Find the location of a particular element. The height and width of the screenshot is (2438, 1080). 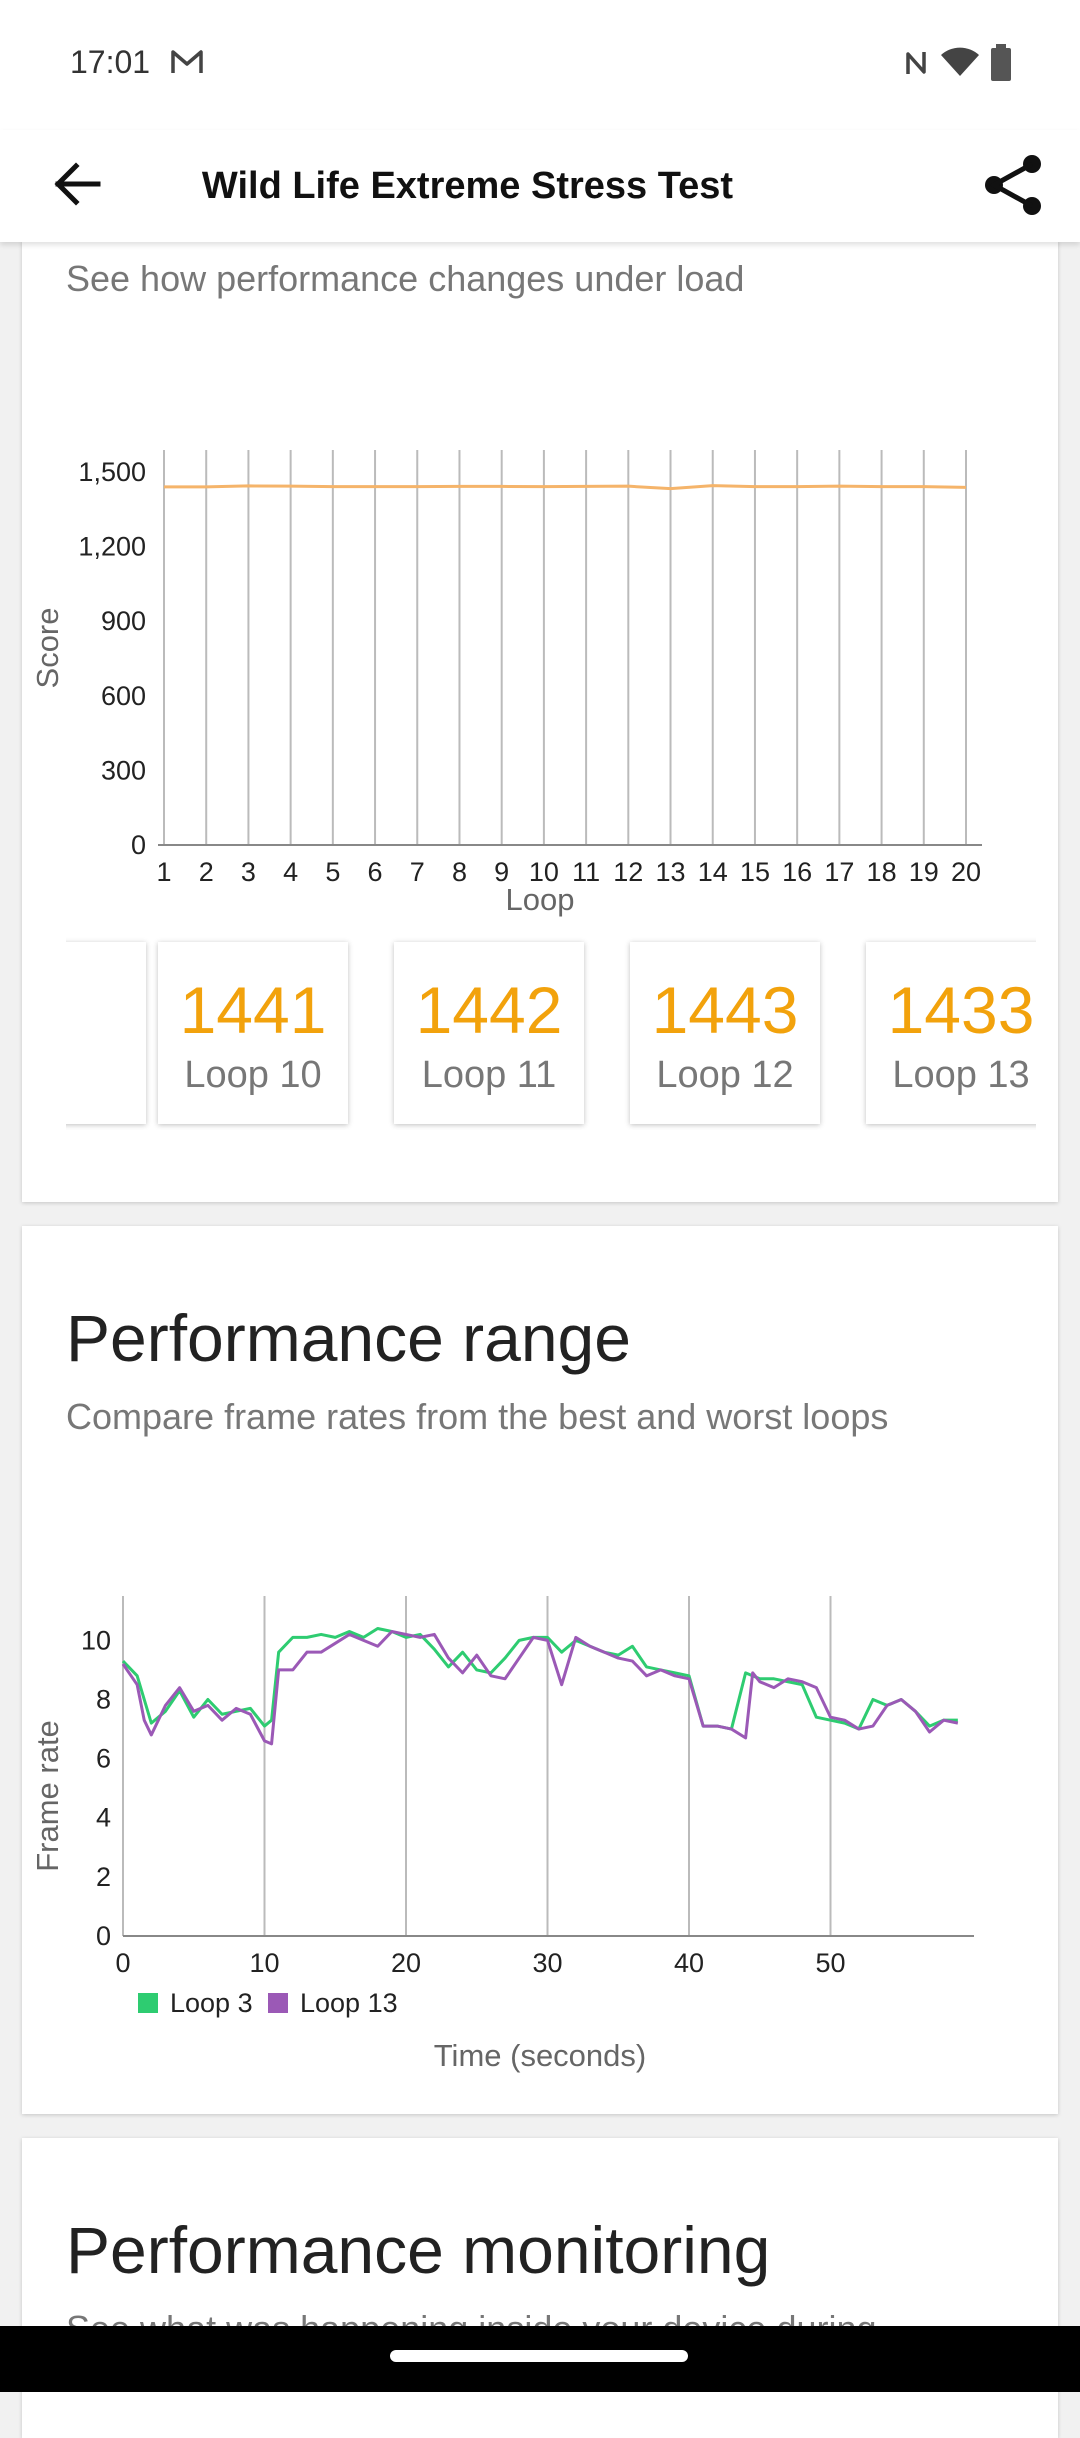

score-value: 1442 is located at coordinates (489, 1010).